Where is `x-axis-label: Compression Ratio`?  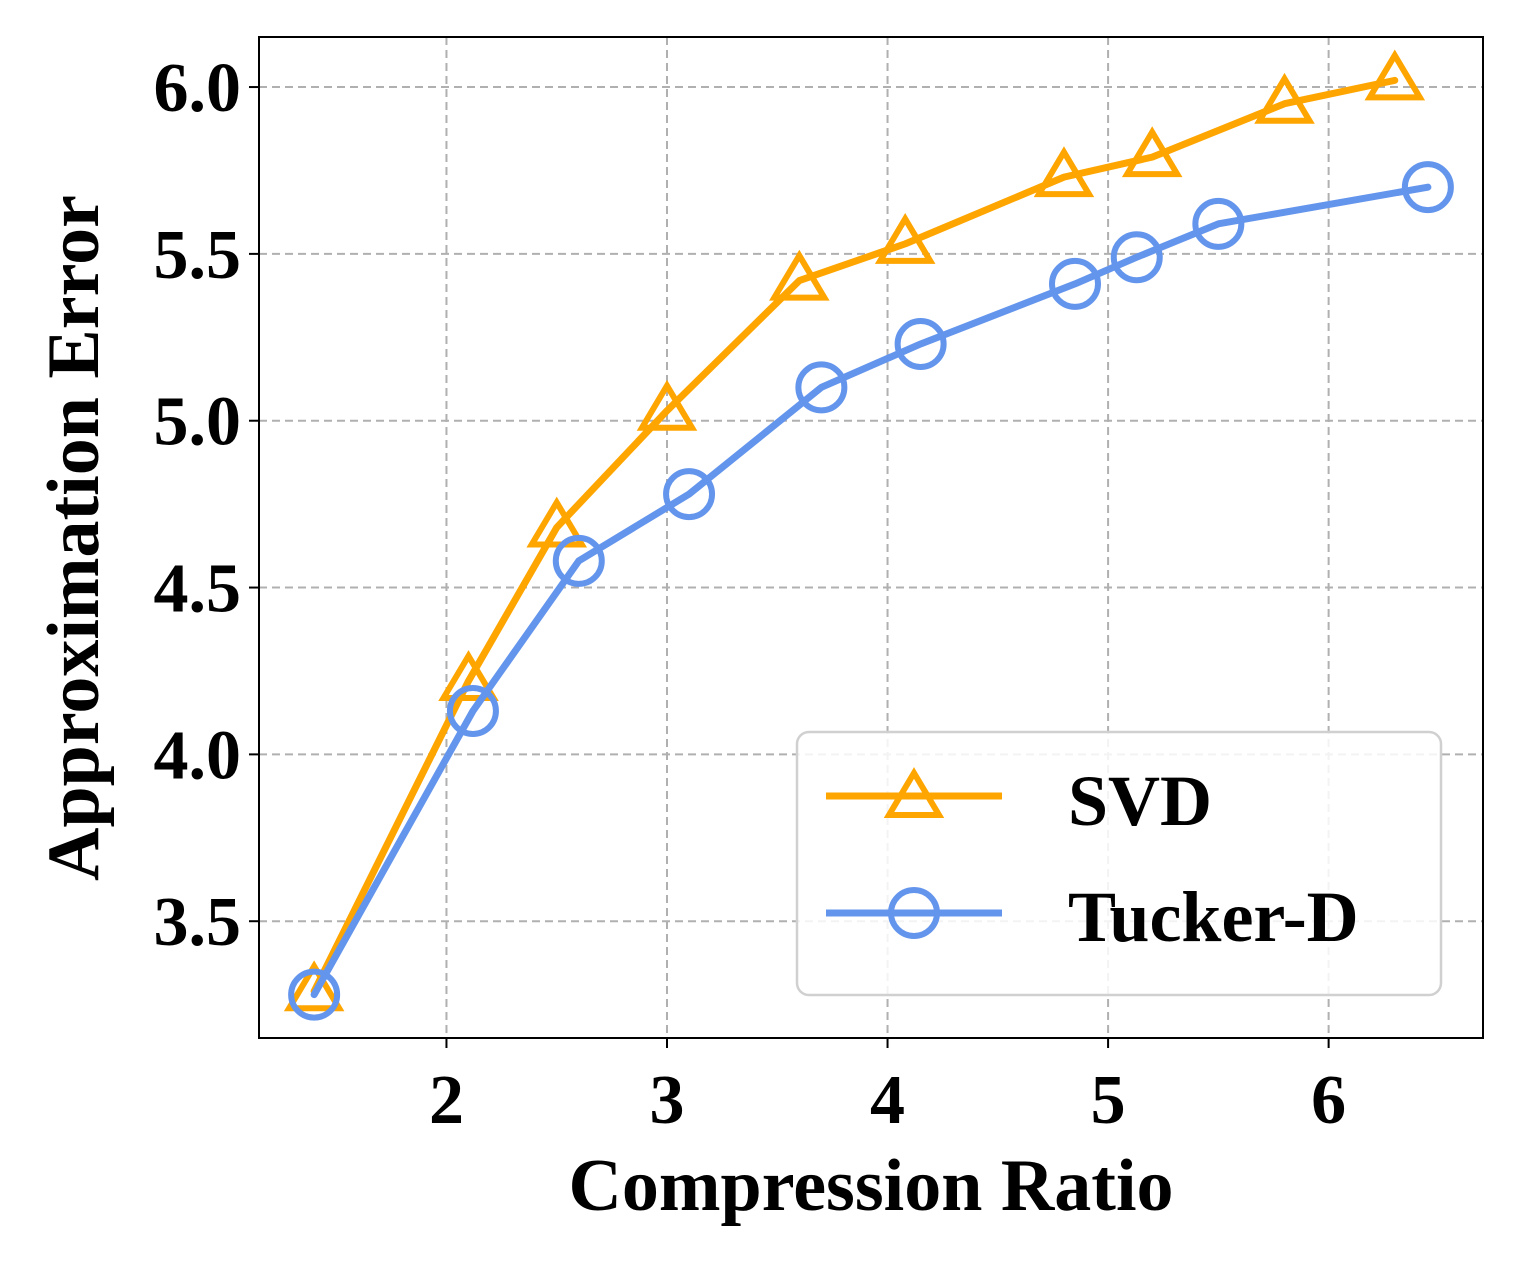
x-axis-label: Compression Ratio is located at coordinates (870, 1186).